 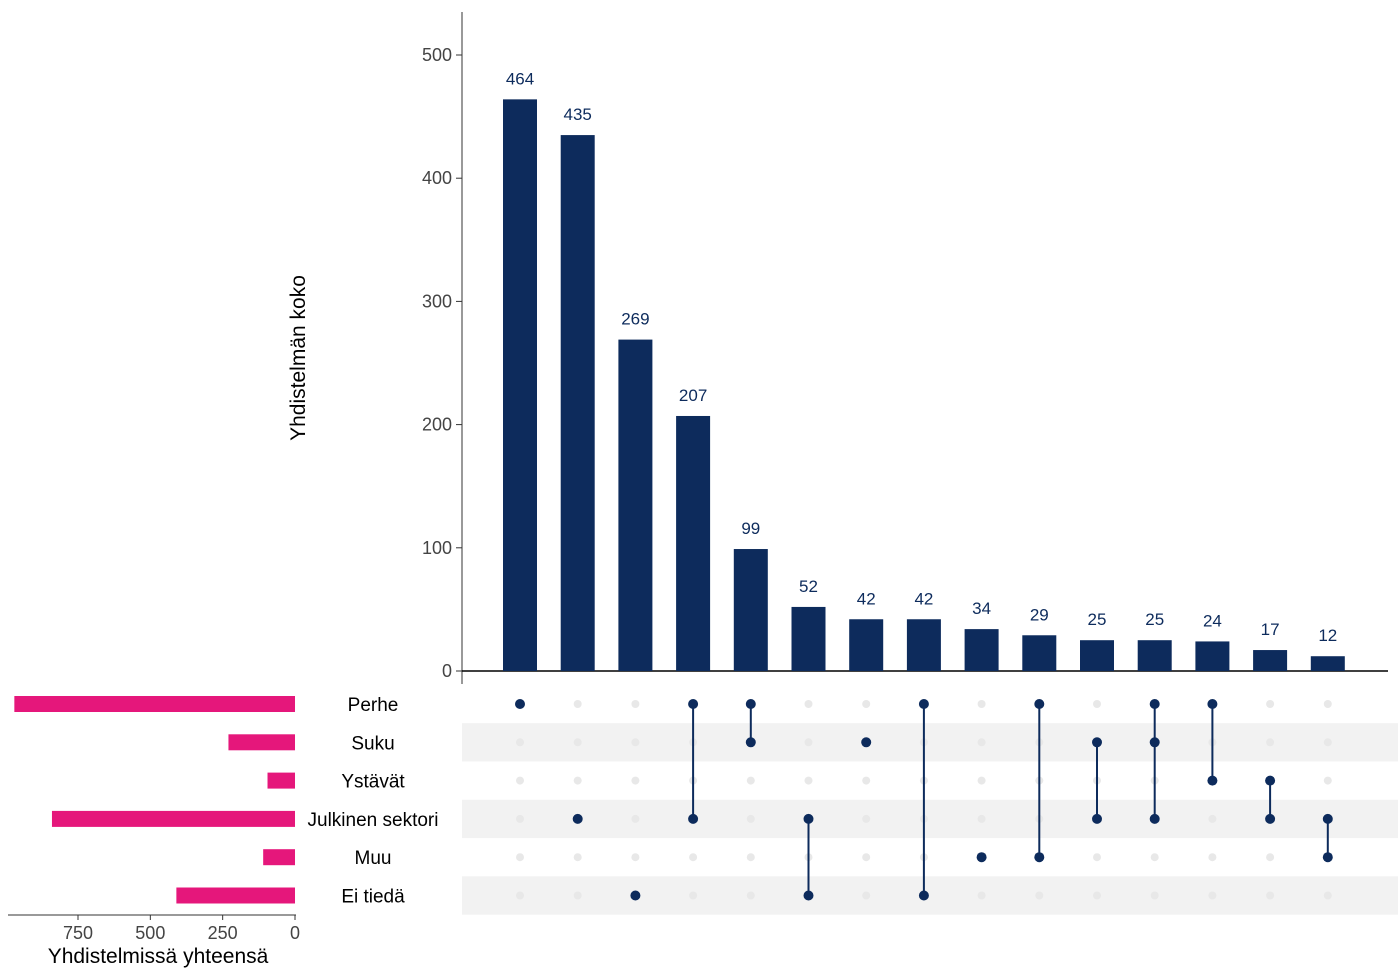 I want to click on set-label: Ystävät, so click(x=373, y=782).